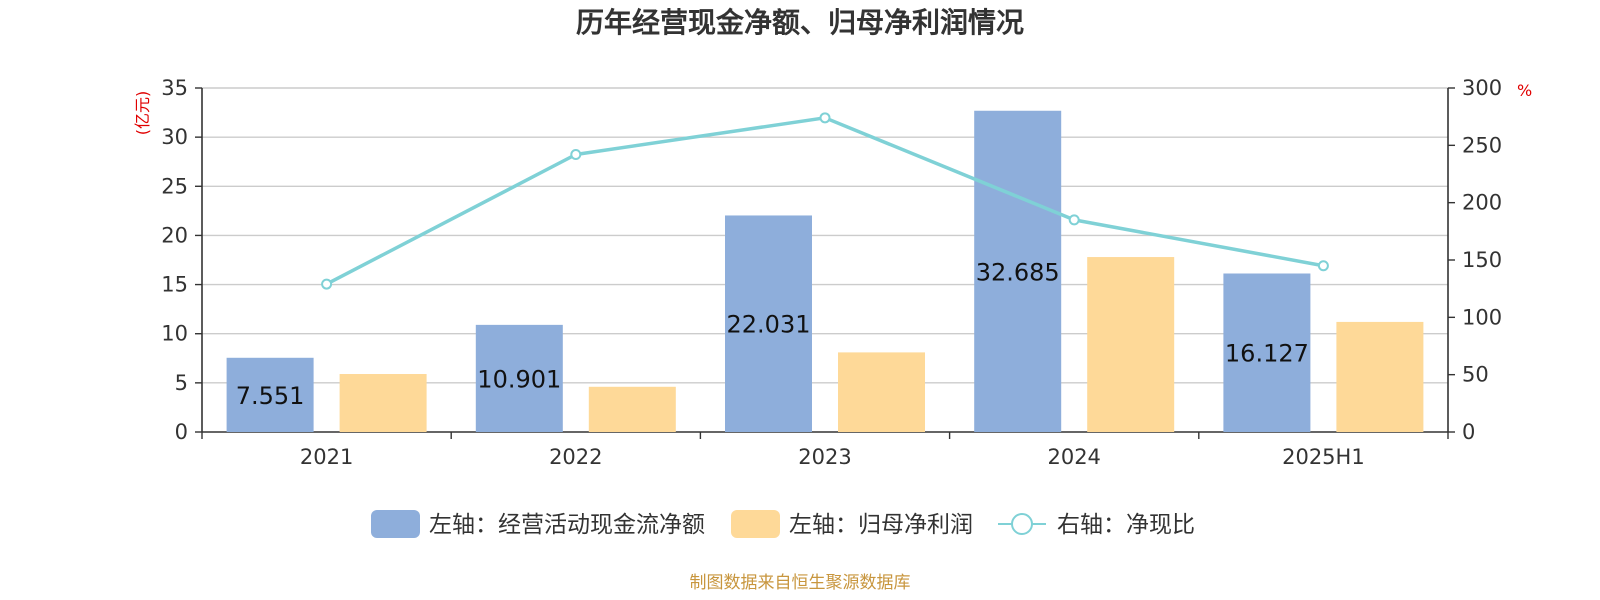 This screenshot has width=1600, height=600. Describe the element at coordinates (174, 285) in the screenshot. I see `left-axis-tick-label: 15` at that location.